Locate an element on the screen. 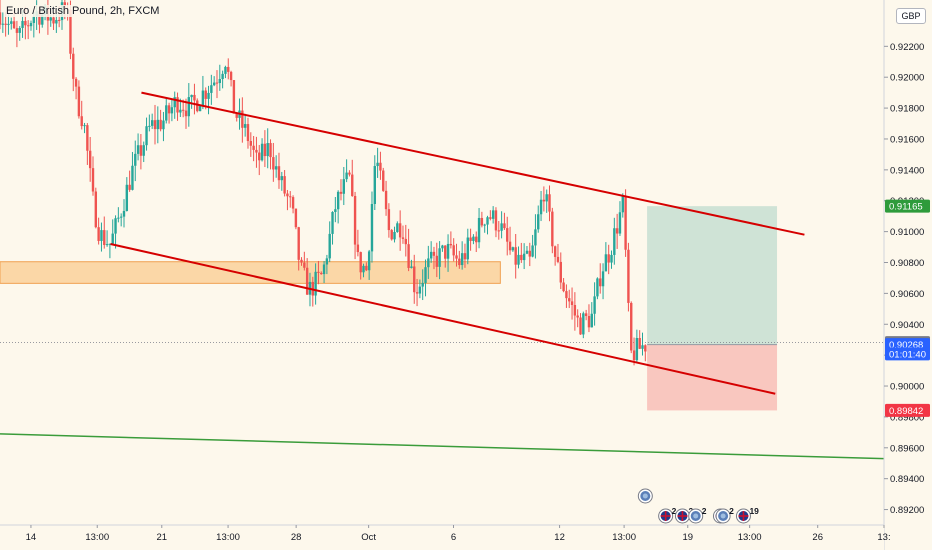 This screenshot has width=932, height=550. time-tick-label: 12 is located at coordinates (559, 537).